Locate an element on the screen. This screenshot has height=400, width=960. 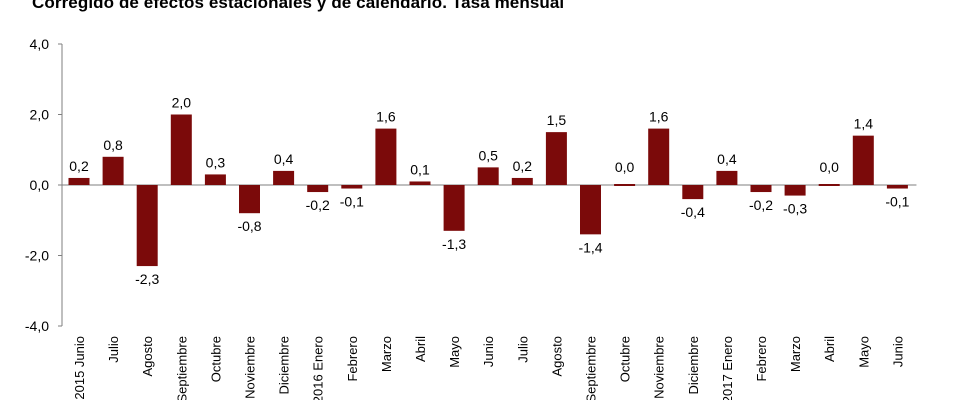
data-label: 0,3 is located at coordinates (216, 162).